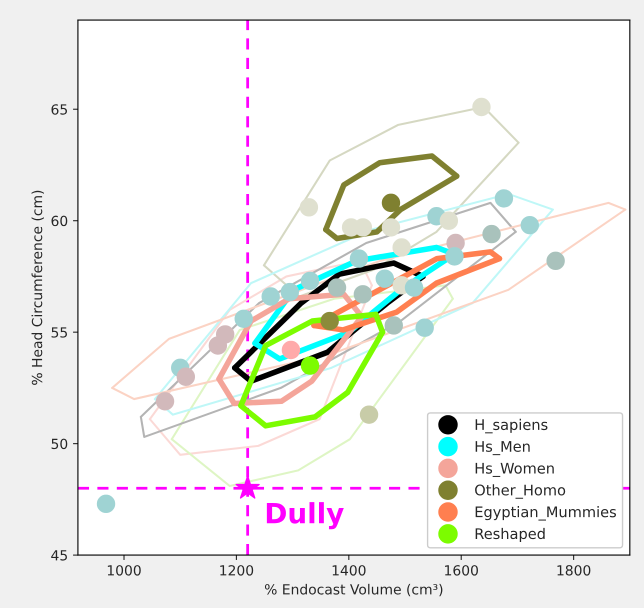  Describe the element at coordinates (38, 287) in the screenshot. I see `y-axis-title: % Head Circumference (cm)` at that location.